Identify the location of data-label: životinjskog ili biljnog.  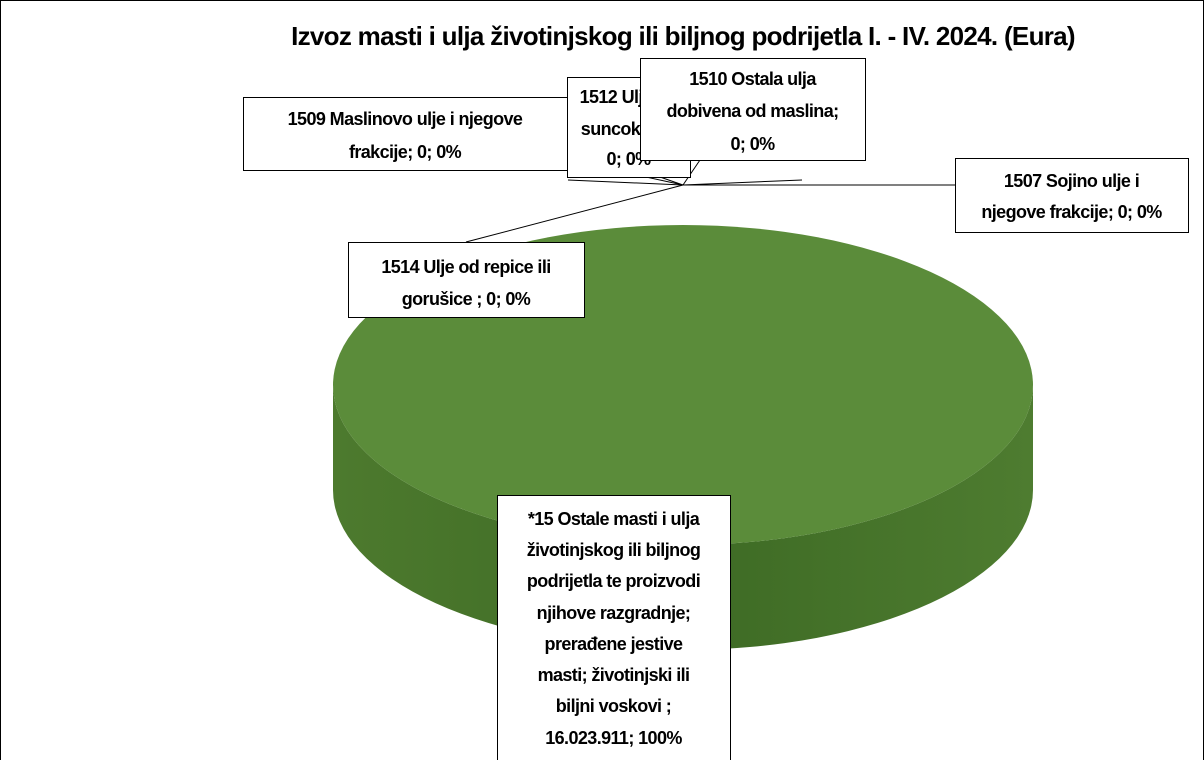
(614, 550).